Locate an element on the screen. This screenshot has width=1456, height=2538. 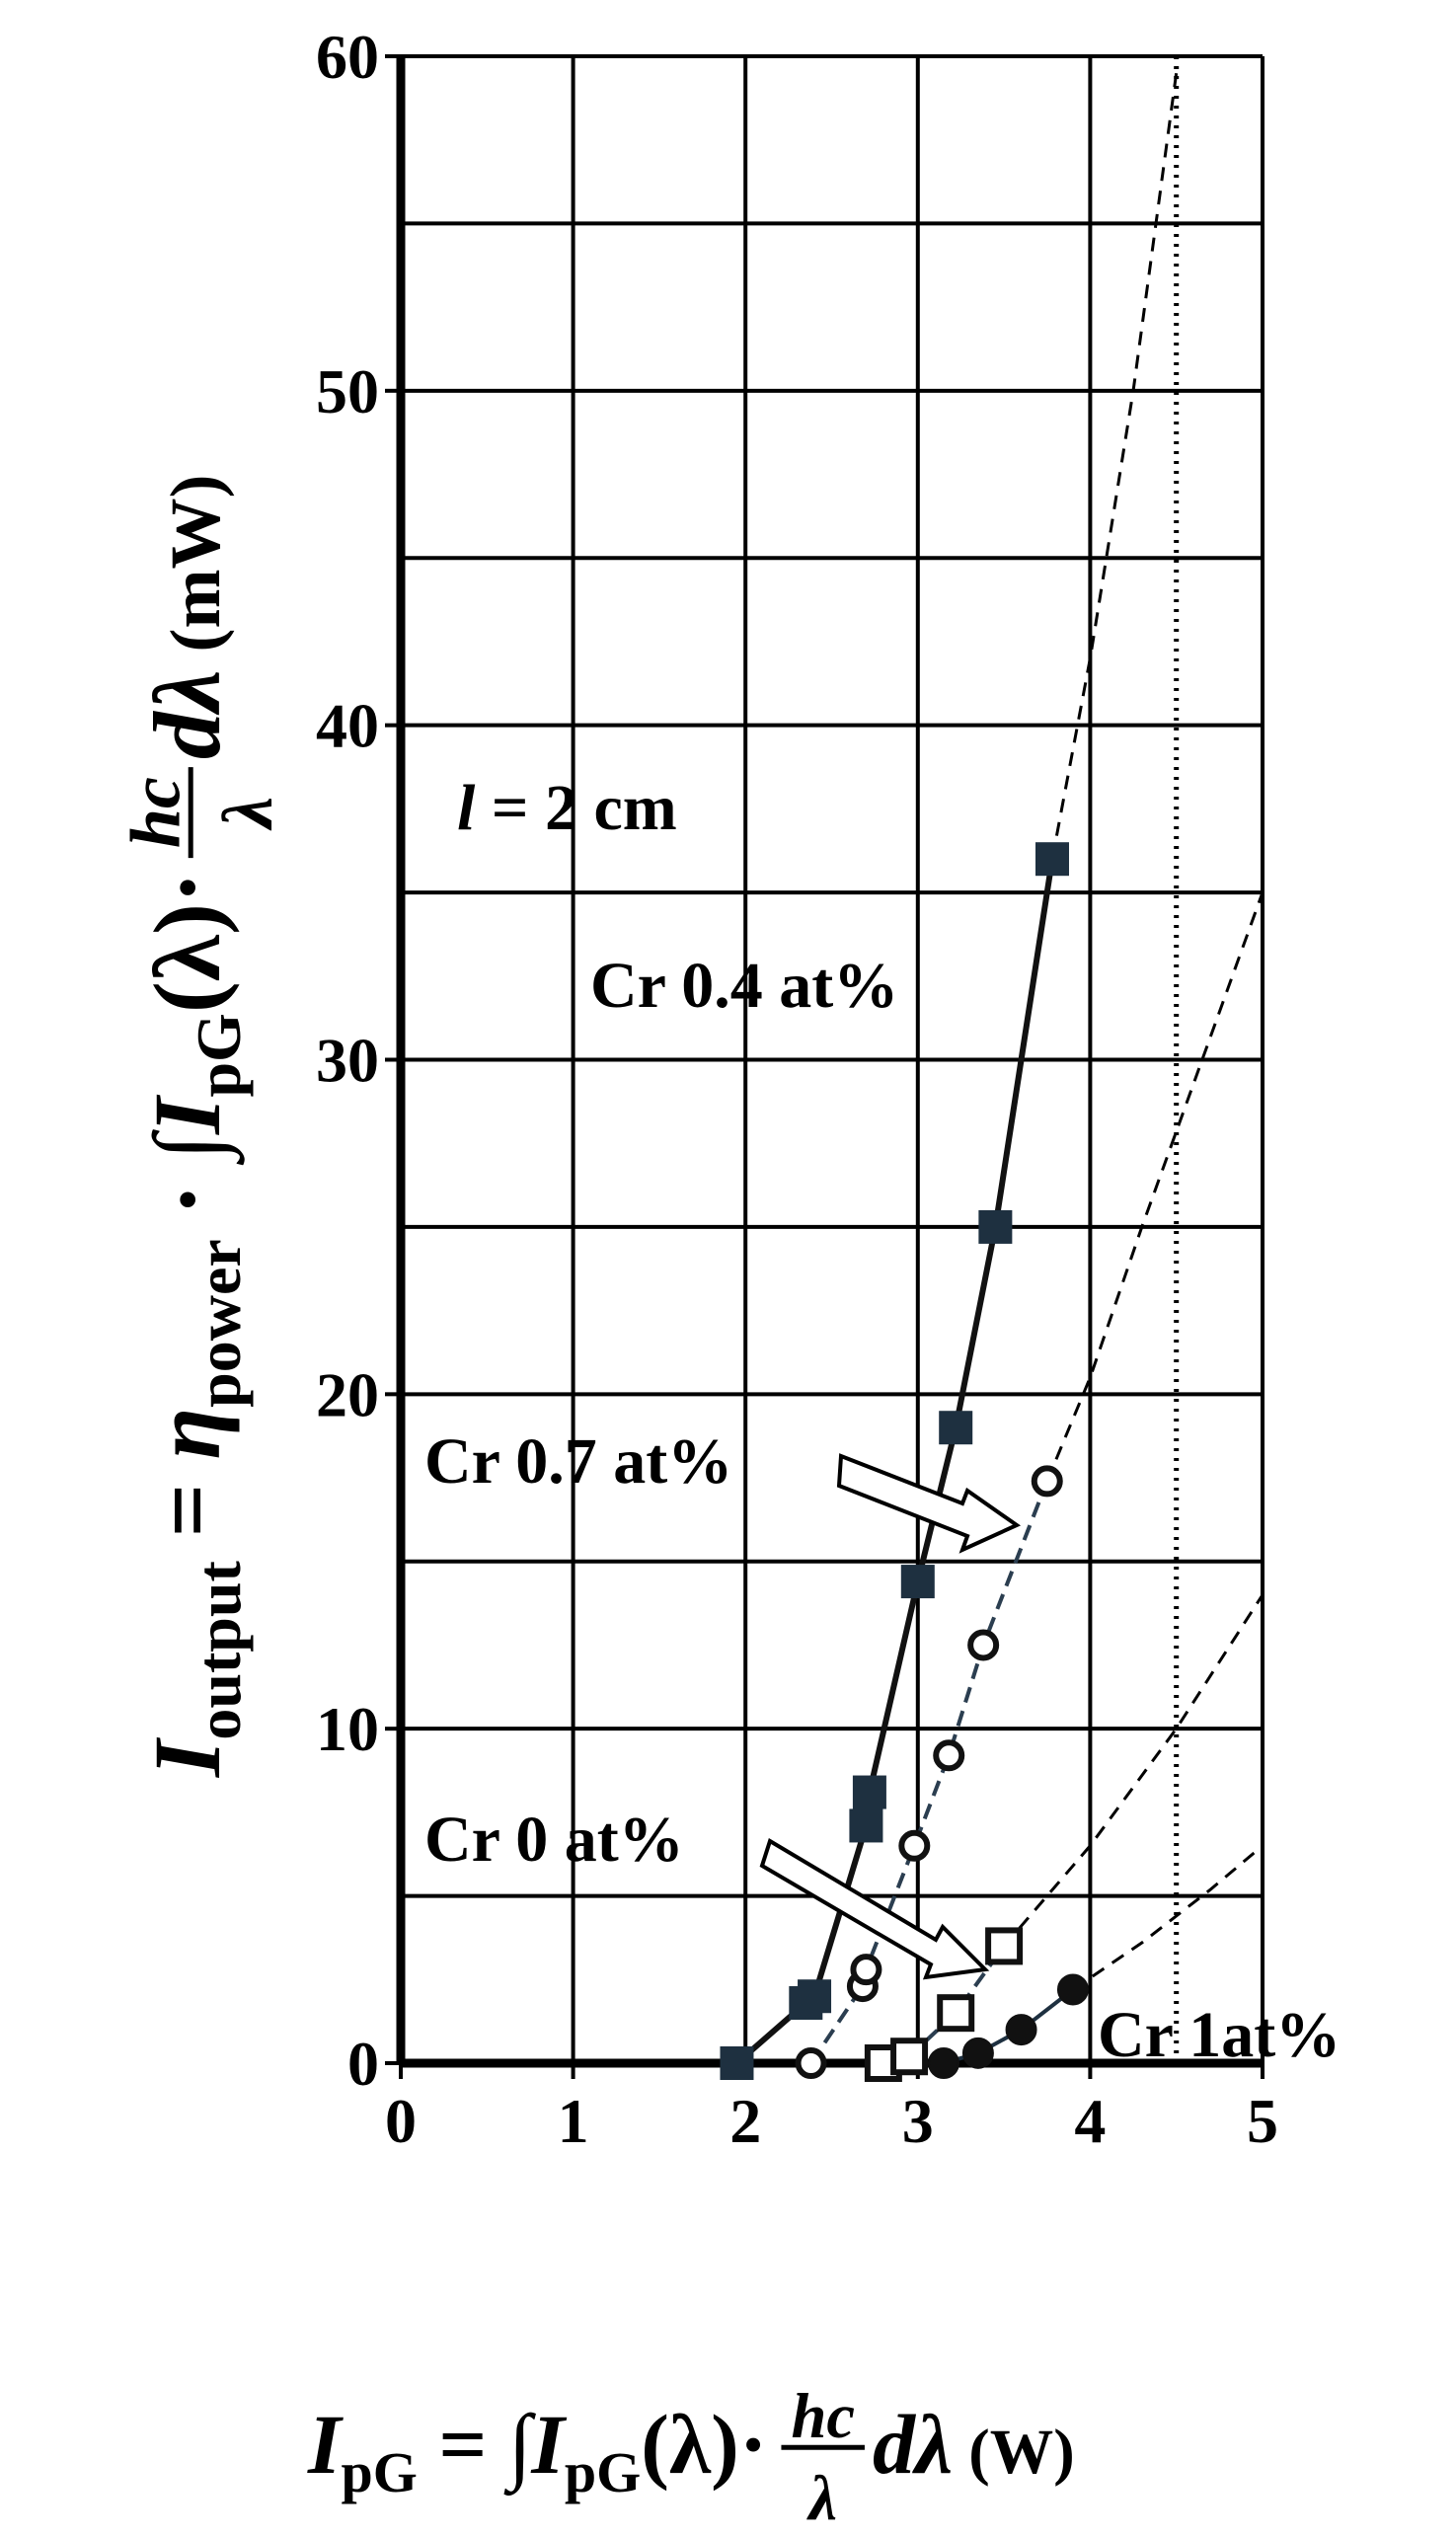
label-part: η is located at coordinates (187, 1434).